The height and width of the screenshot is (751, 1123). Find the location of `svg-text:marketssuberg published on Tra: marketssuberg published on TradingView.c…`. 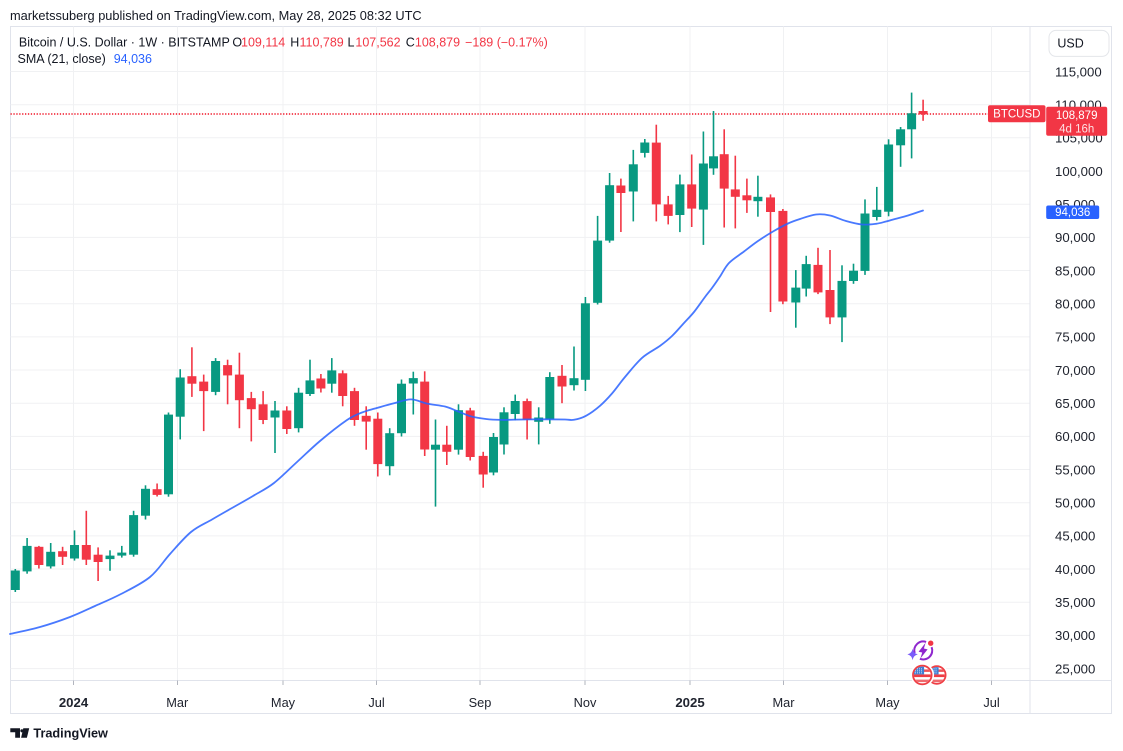

svg-text:marketssuberg published on Tra: marketssuberg published on TradingView.c… is located at coordinates (216, 15).